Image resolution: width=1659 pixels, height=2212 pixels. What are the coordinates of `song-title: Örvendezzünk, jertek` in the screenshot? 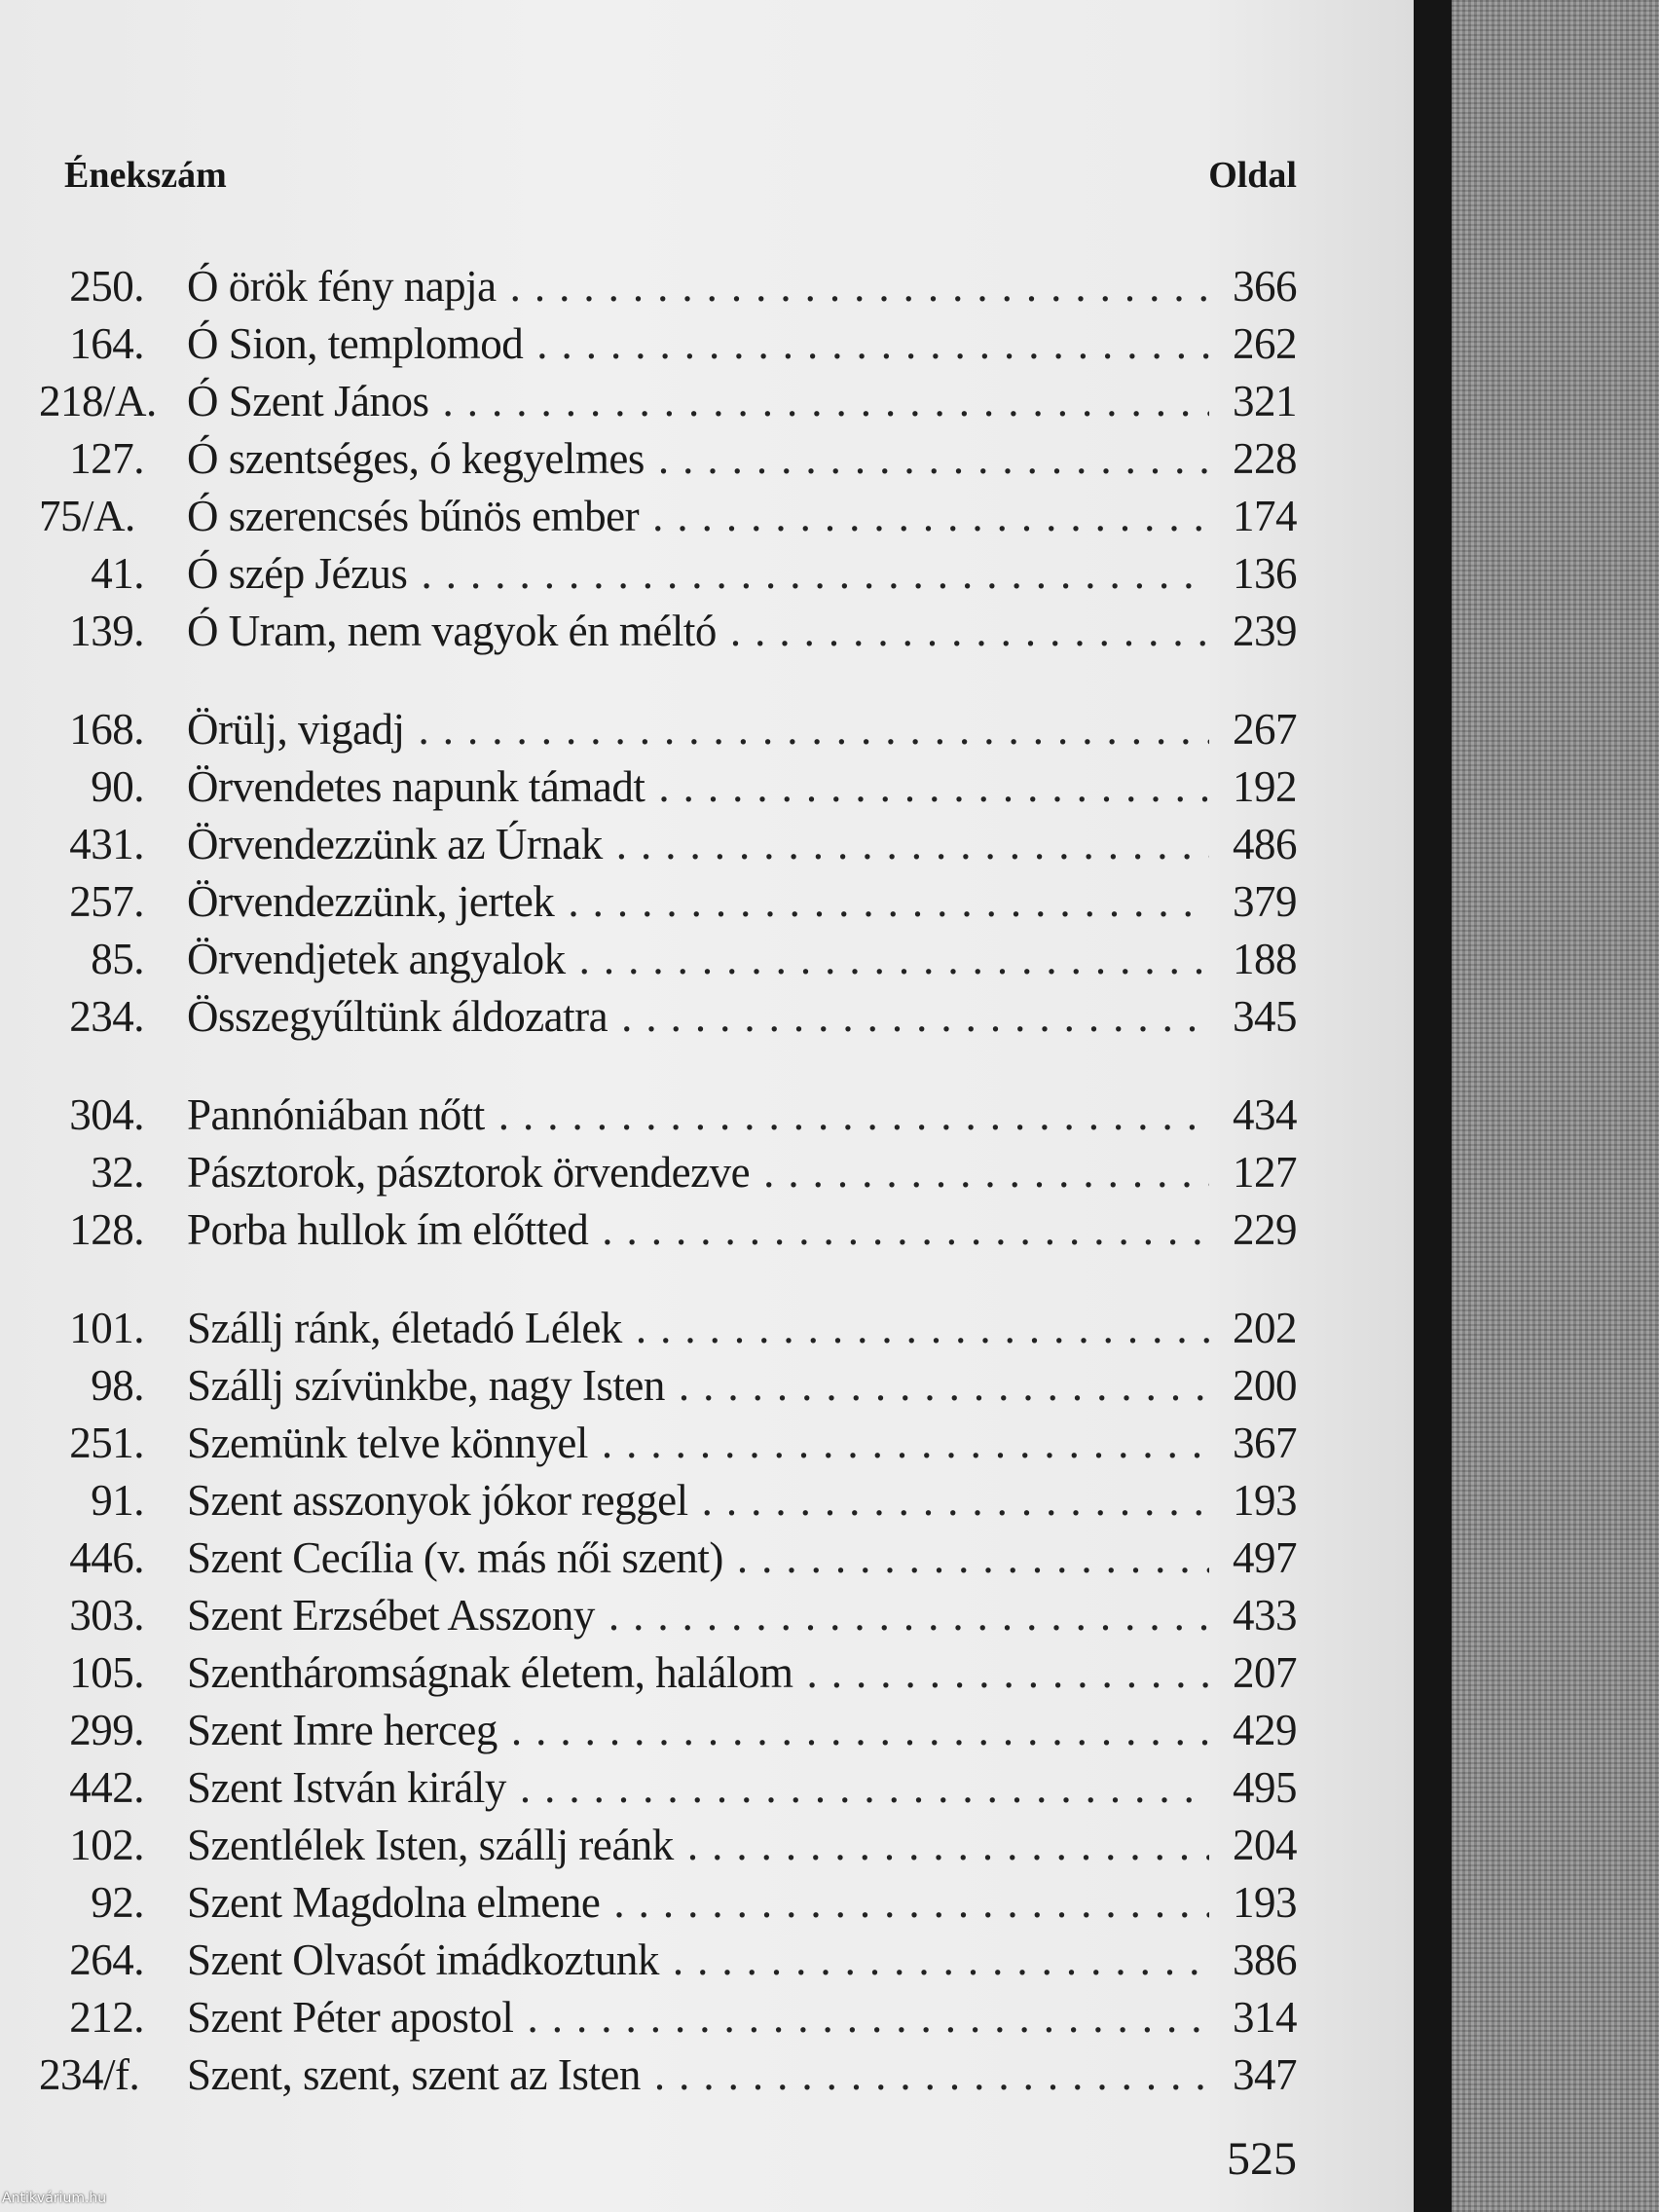 It's located at (371, 901).